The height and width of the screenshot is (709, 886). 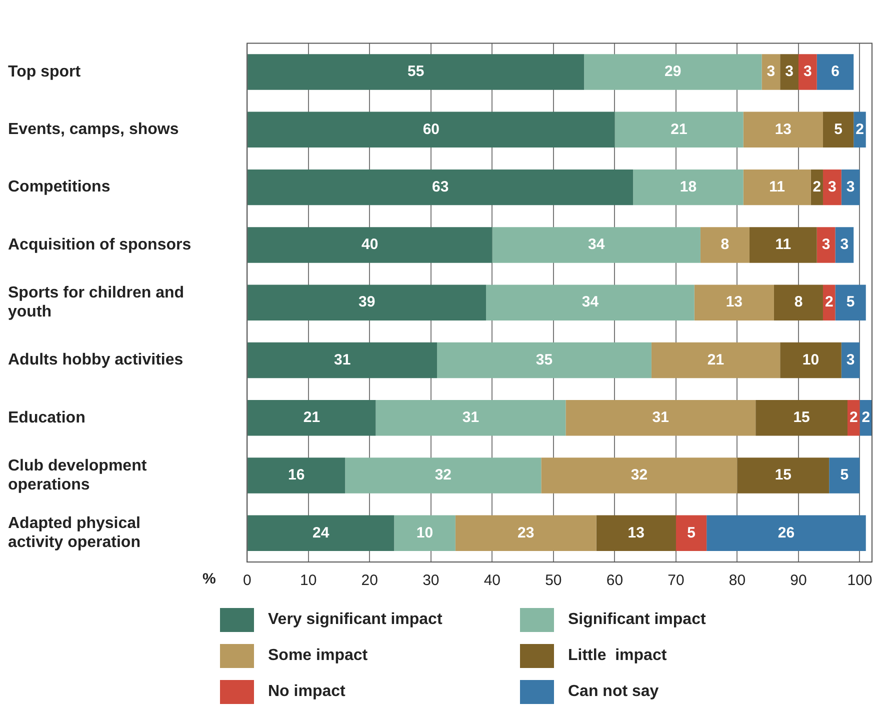 I want to click on data-label: 32, so click(x=639, y=475).